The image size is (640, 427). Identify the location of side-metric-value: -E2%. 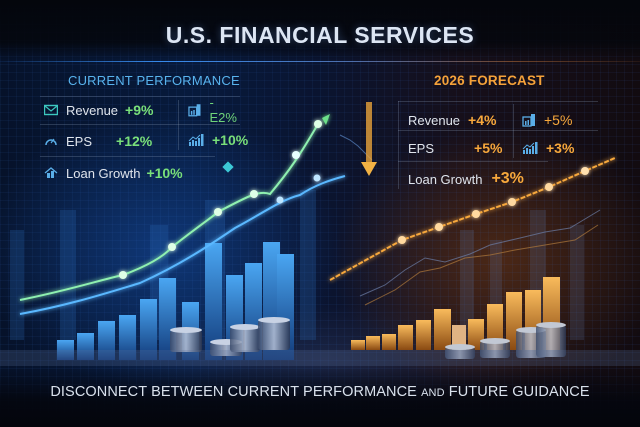
(223, 110).